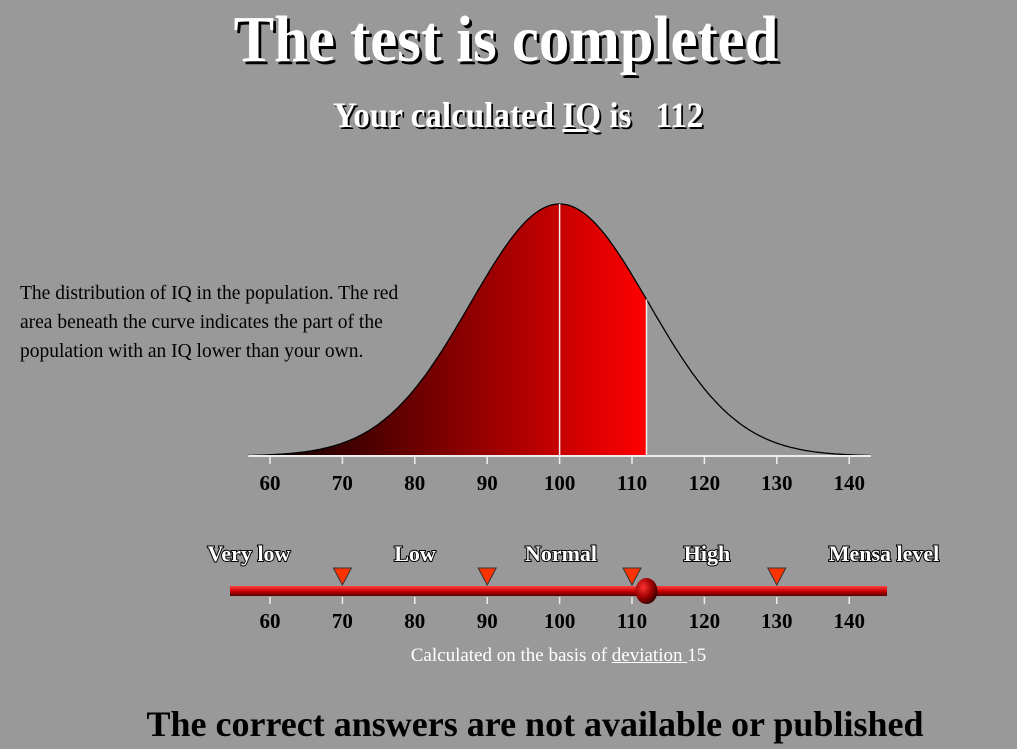  Describe the element at coordinates (558, 591) in the screenshot. I see `scale-bar` at that location.